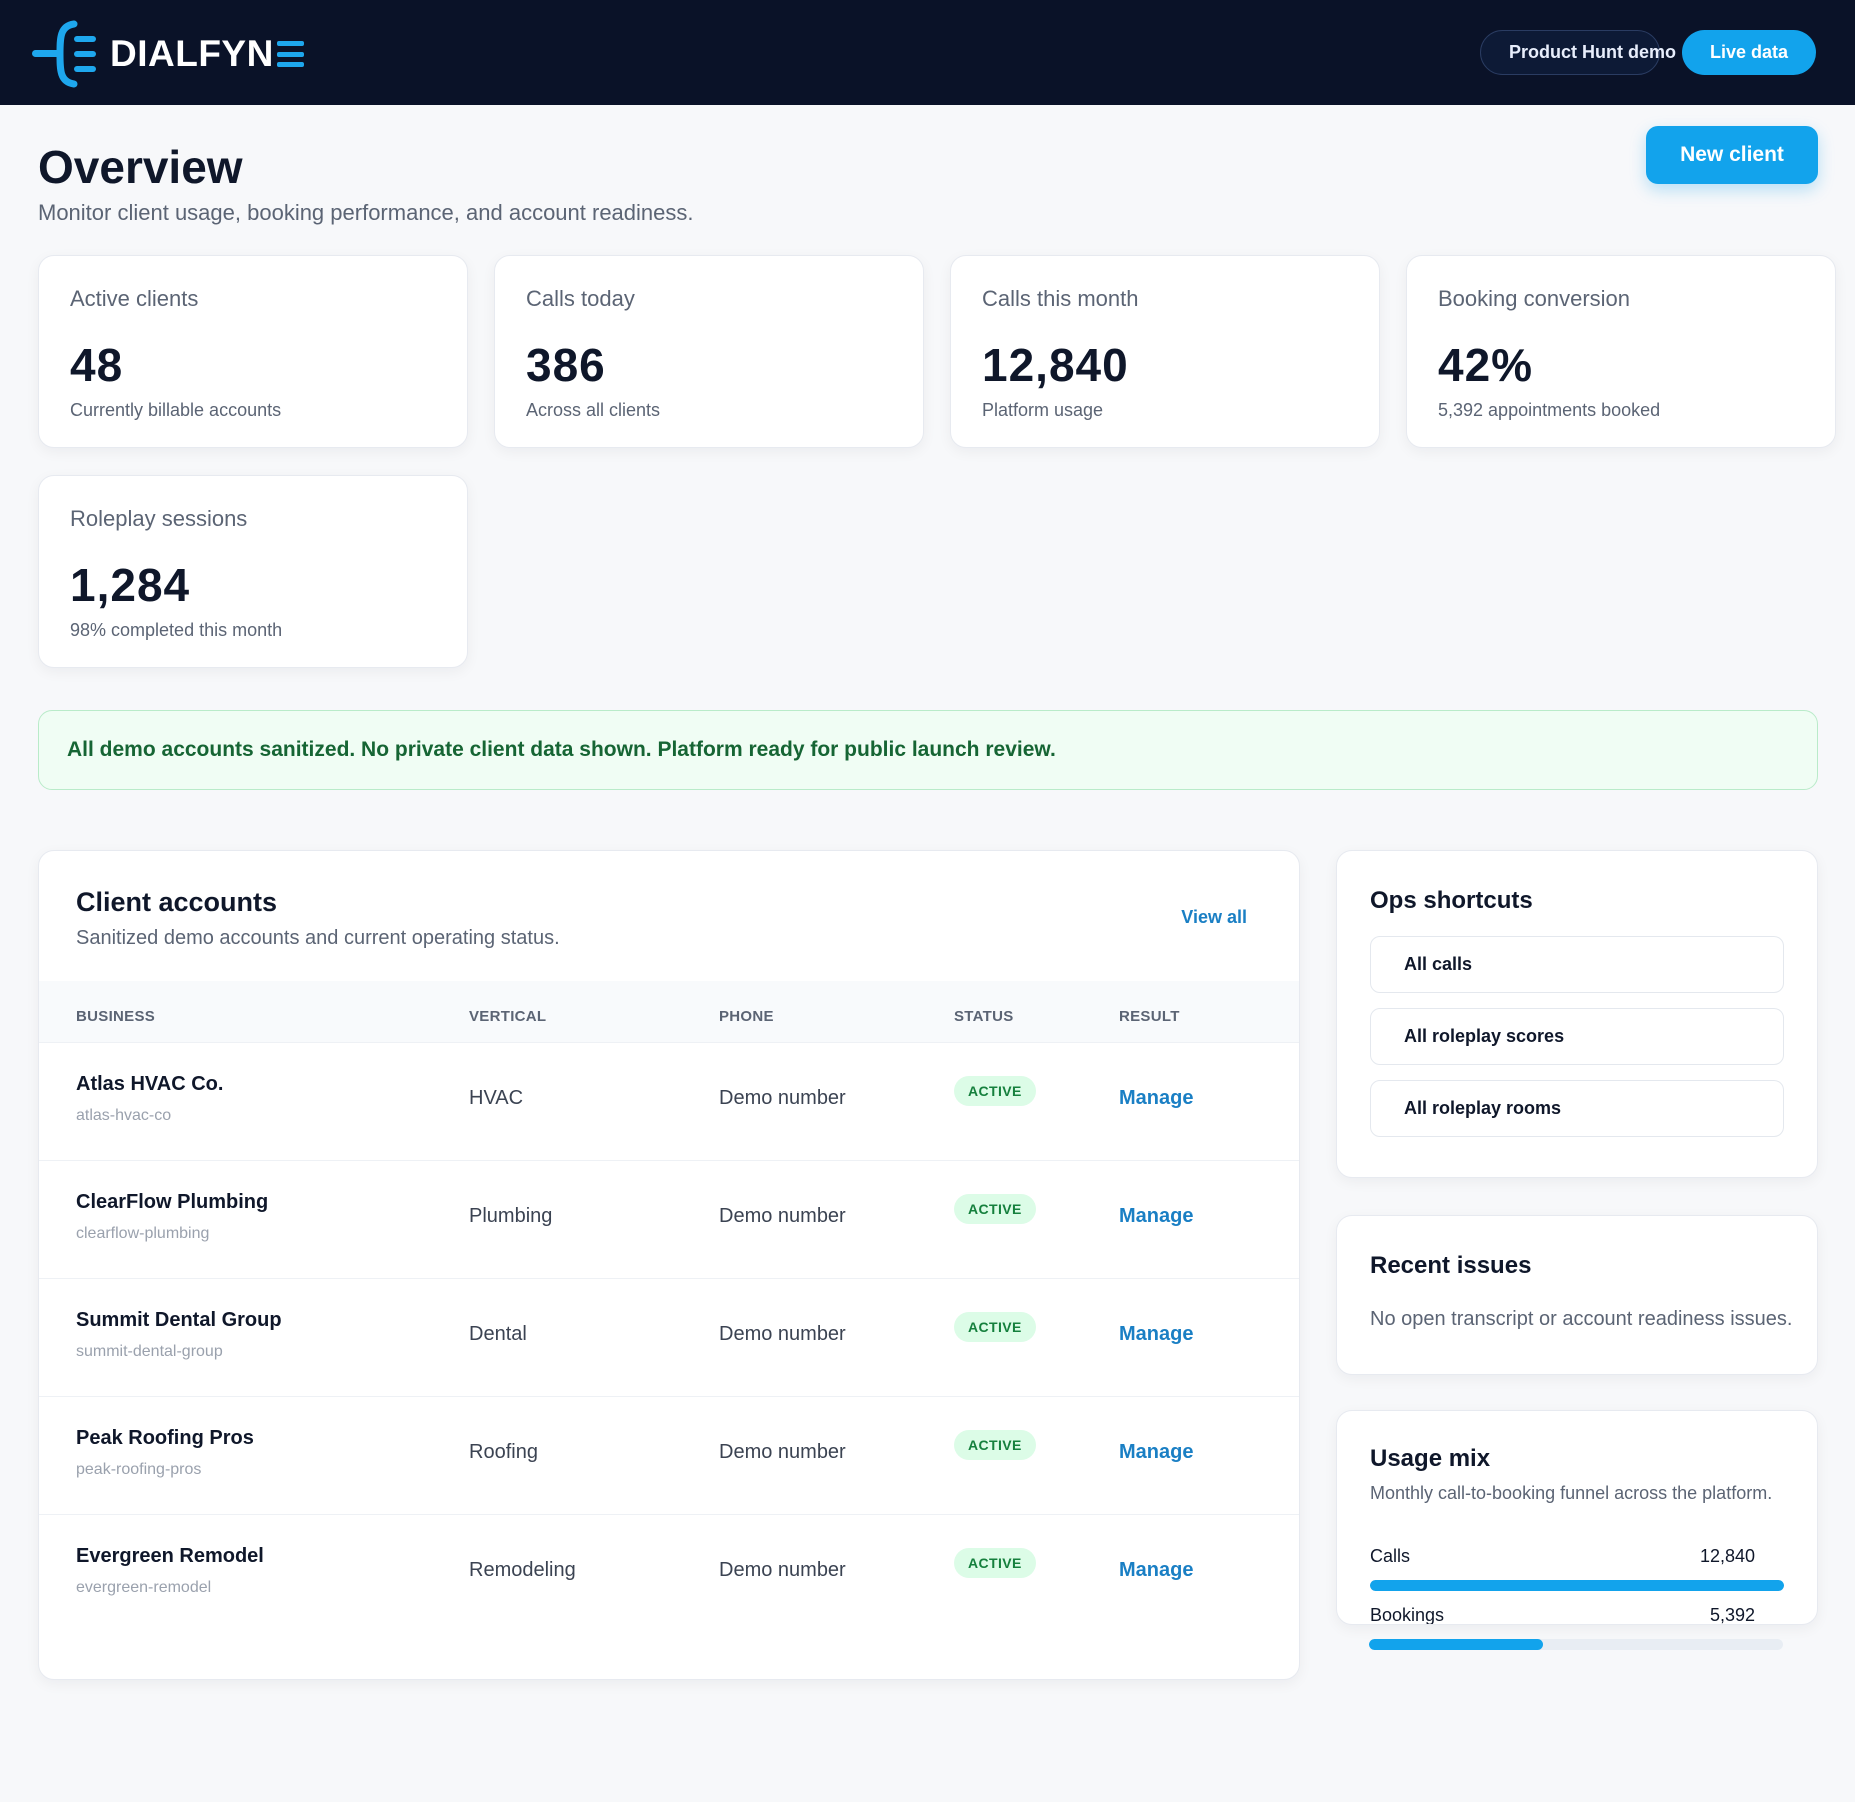 This screenshot has width=1855, height=1802. Describe the element at coordinates (1214, 917) in the screenshot. I see `view-all-link: View all` at that location.